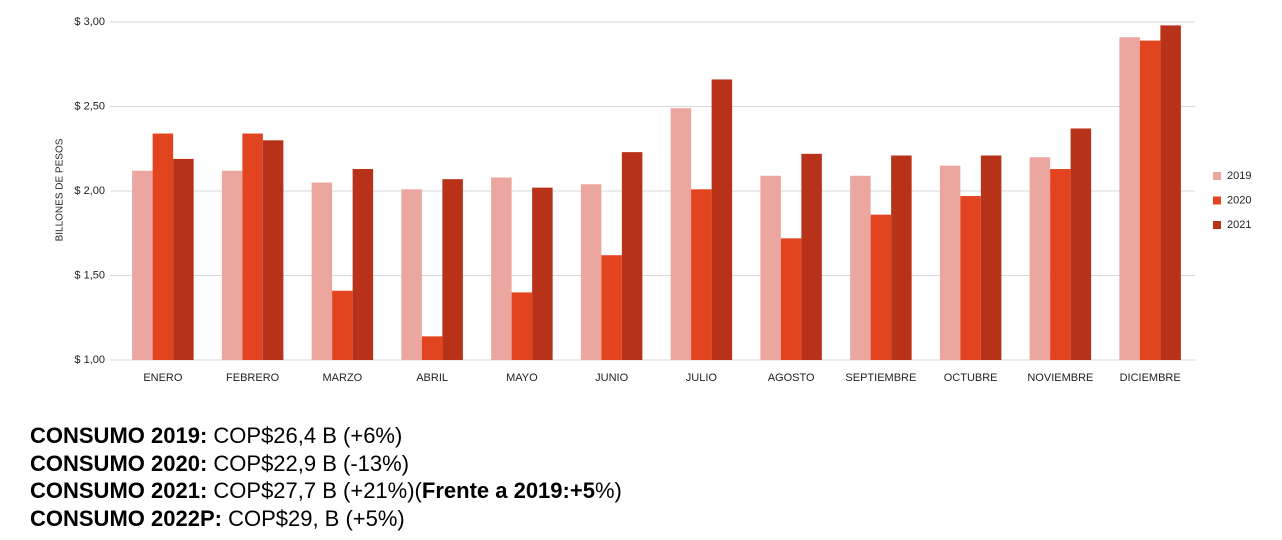  Describe the element at coordinates (1239, 200) in the screenshot. I see `legend-label: 2020` at that location.